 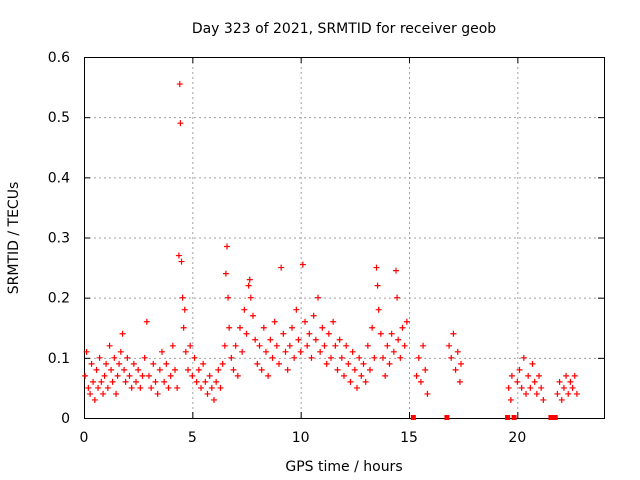 What do you see at coordinates (59, 58) in the screenshot?
I see `y-tick-label-6: 0.6` at bounding box center [59, 58].